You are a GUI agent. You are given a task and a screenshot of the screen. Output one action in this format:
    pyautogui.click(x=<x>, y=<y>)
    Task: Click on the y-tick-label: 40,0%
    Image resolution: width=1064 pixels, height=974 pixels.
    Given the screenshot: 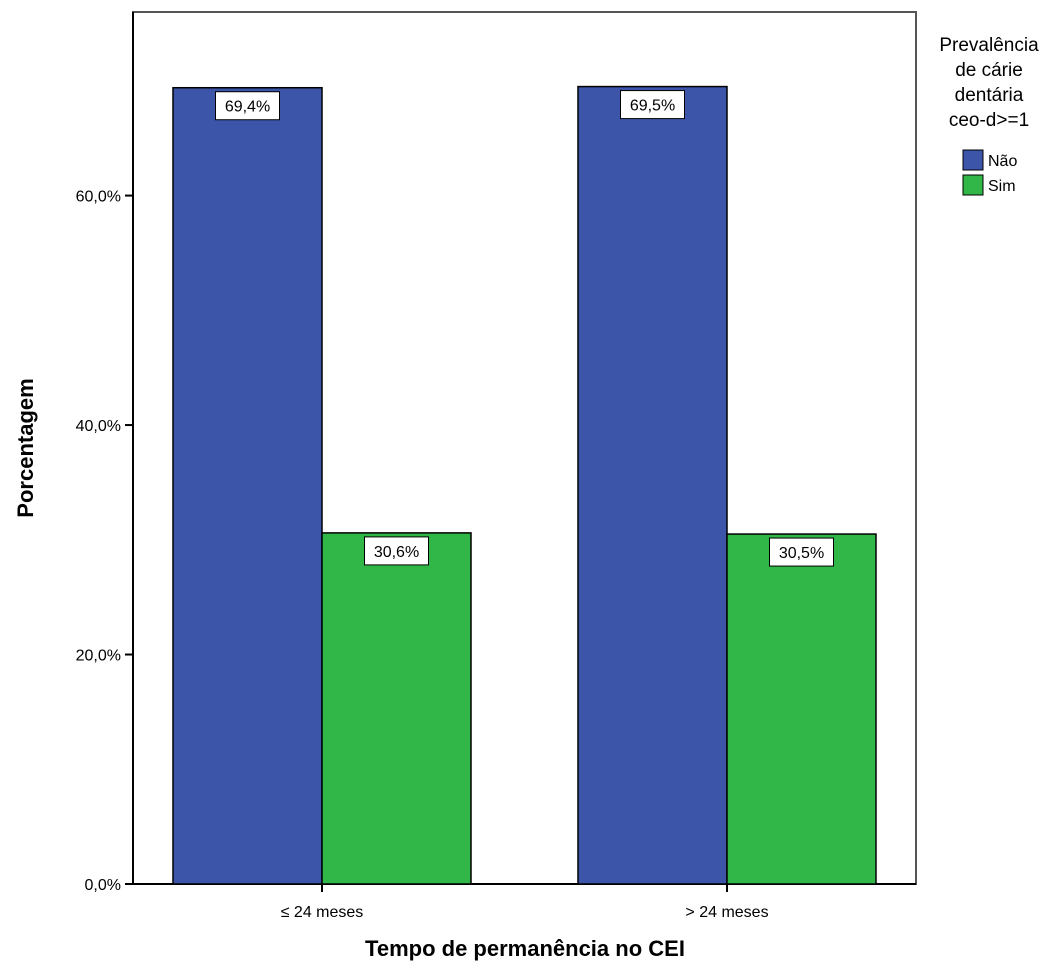 What is the action you would take?
    pyautogui.click(x=98, y=426)
    